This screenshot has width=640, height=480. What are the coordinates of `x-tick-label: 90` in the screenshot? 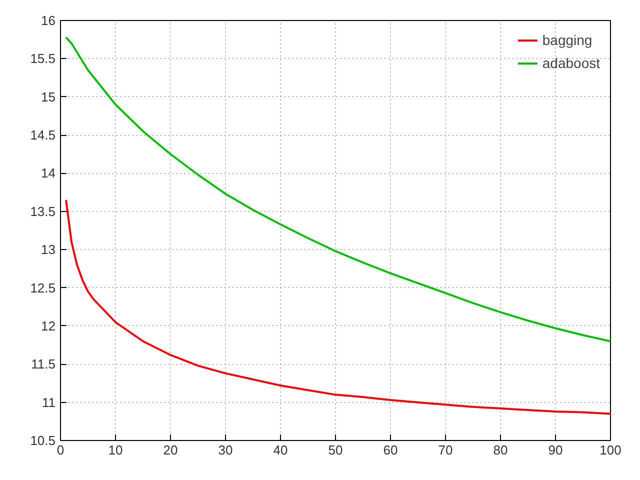 It's located at (555, 450).